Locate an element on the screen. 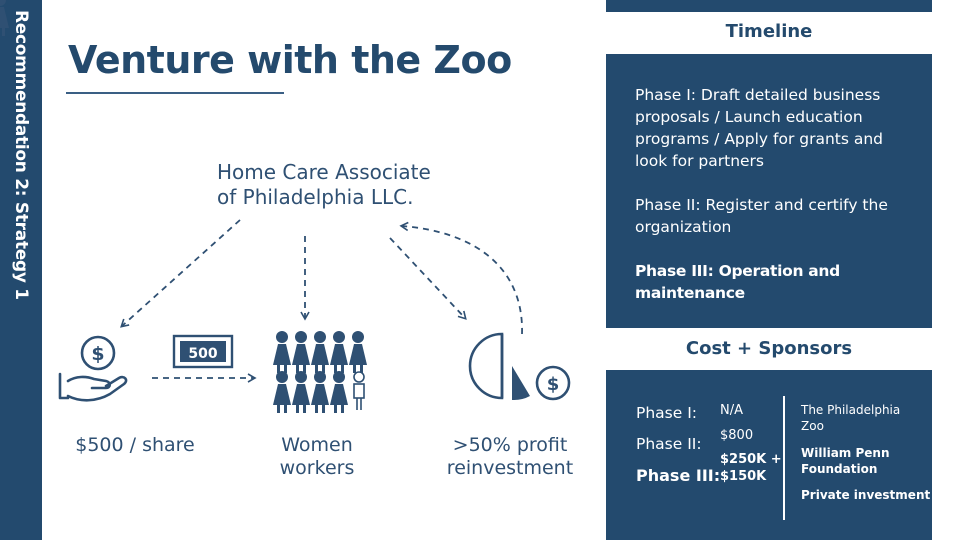 The width and height of the screenshot is (960, 540). women-caption: Women workers is located at coordinates (317, 457).